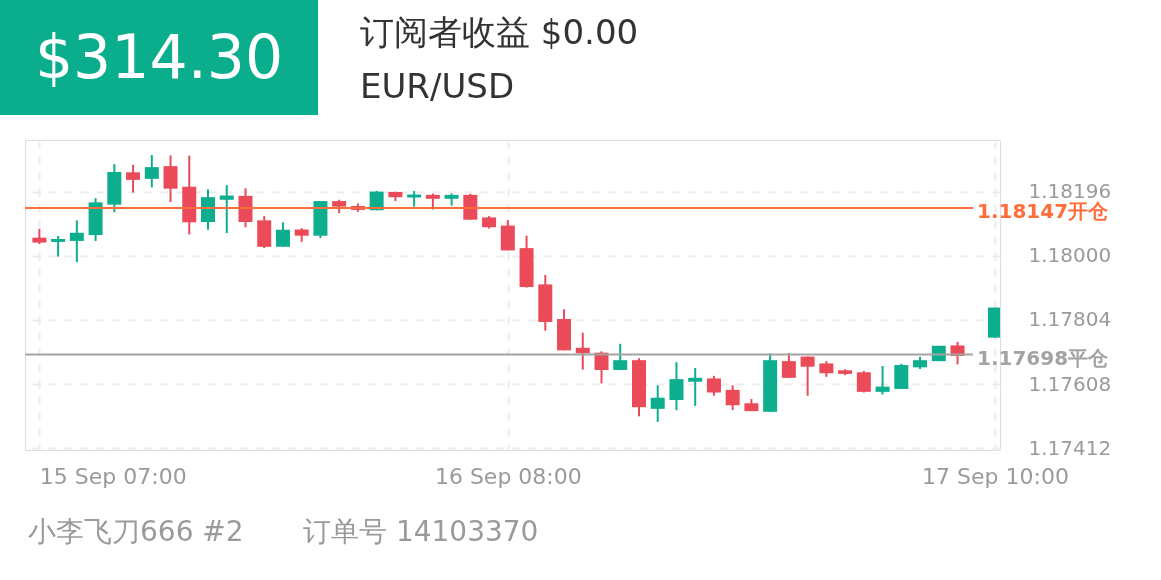 The height and width of the screenshot is (580, 1161). Describe the element at coordinates (437, 86) in the screenshot. I see `chart-title: EUR/USD` at that location.